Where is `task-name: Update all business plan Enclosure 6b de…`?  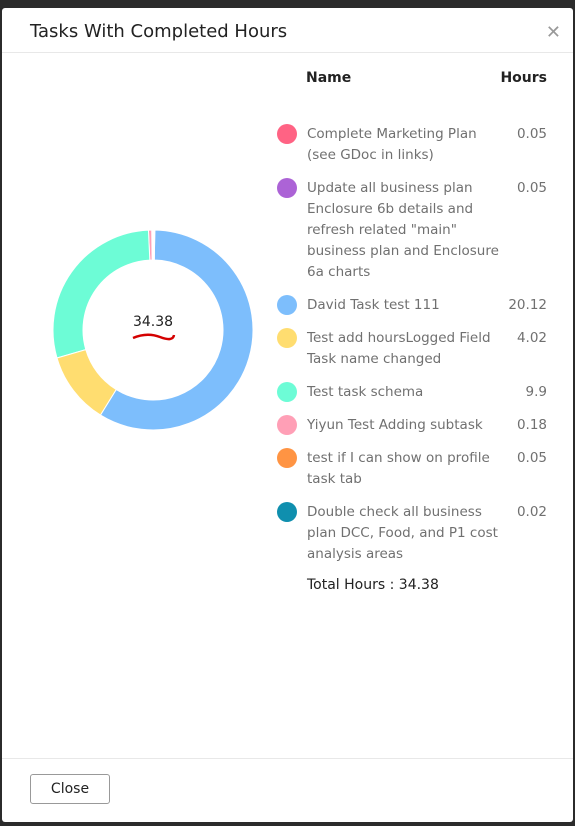
task-name: Update all business plan Enclosure 6b de… is located at coordinates (403, 230).